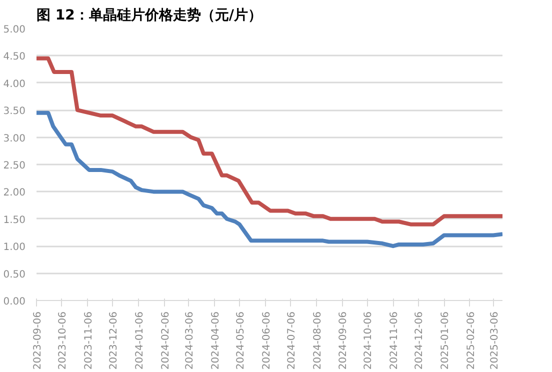 This screenshot has width=552, height=372. I want to click on x-tick-label: 2023-11-06, so click(88, 340).